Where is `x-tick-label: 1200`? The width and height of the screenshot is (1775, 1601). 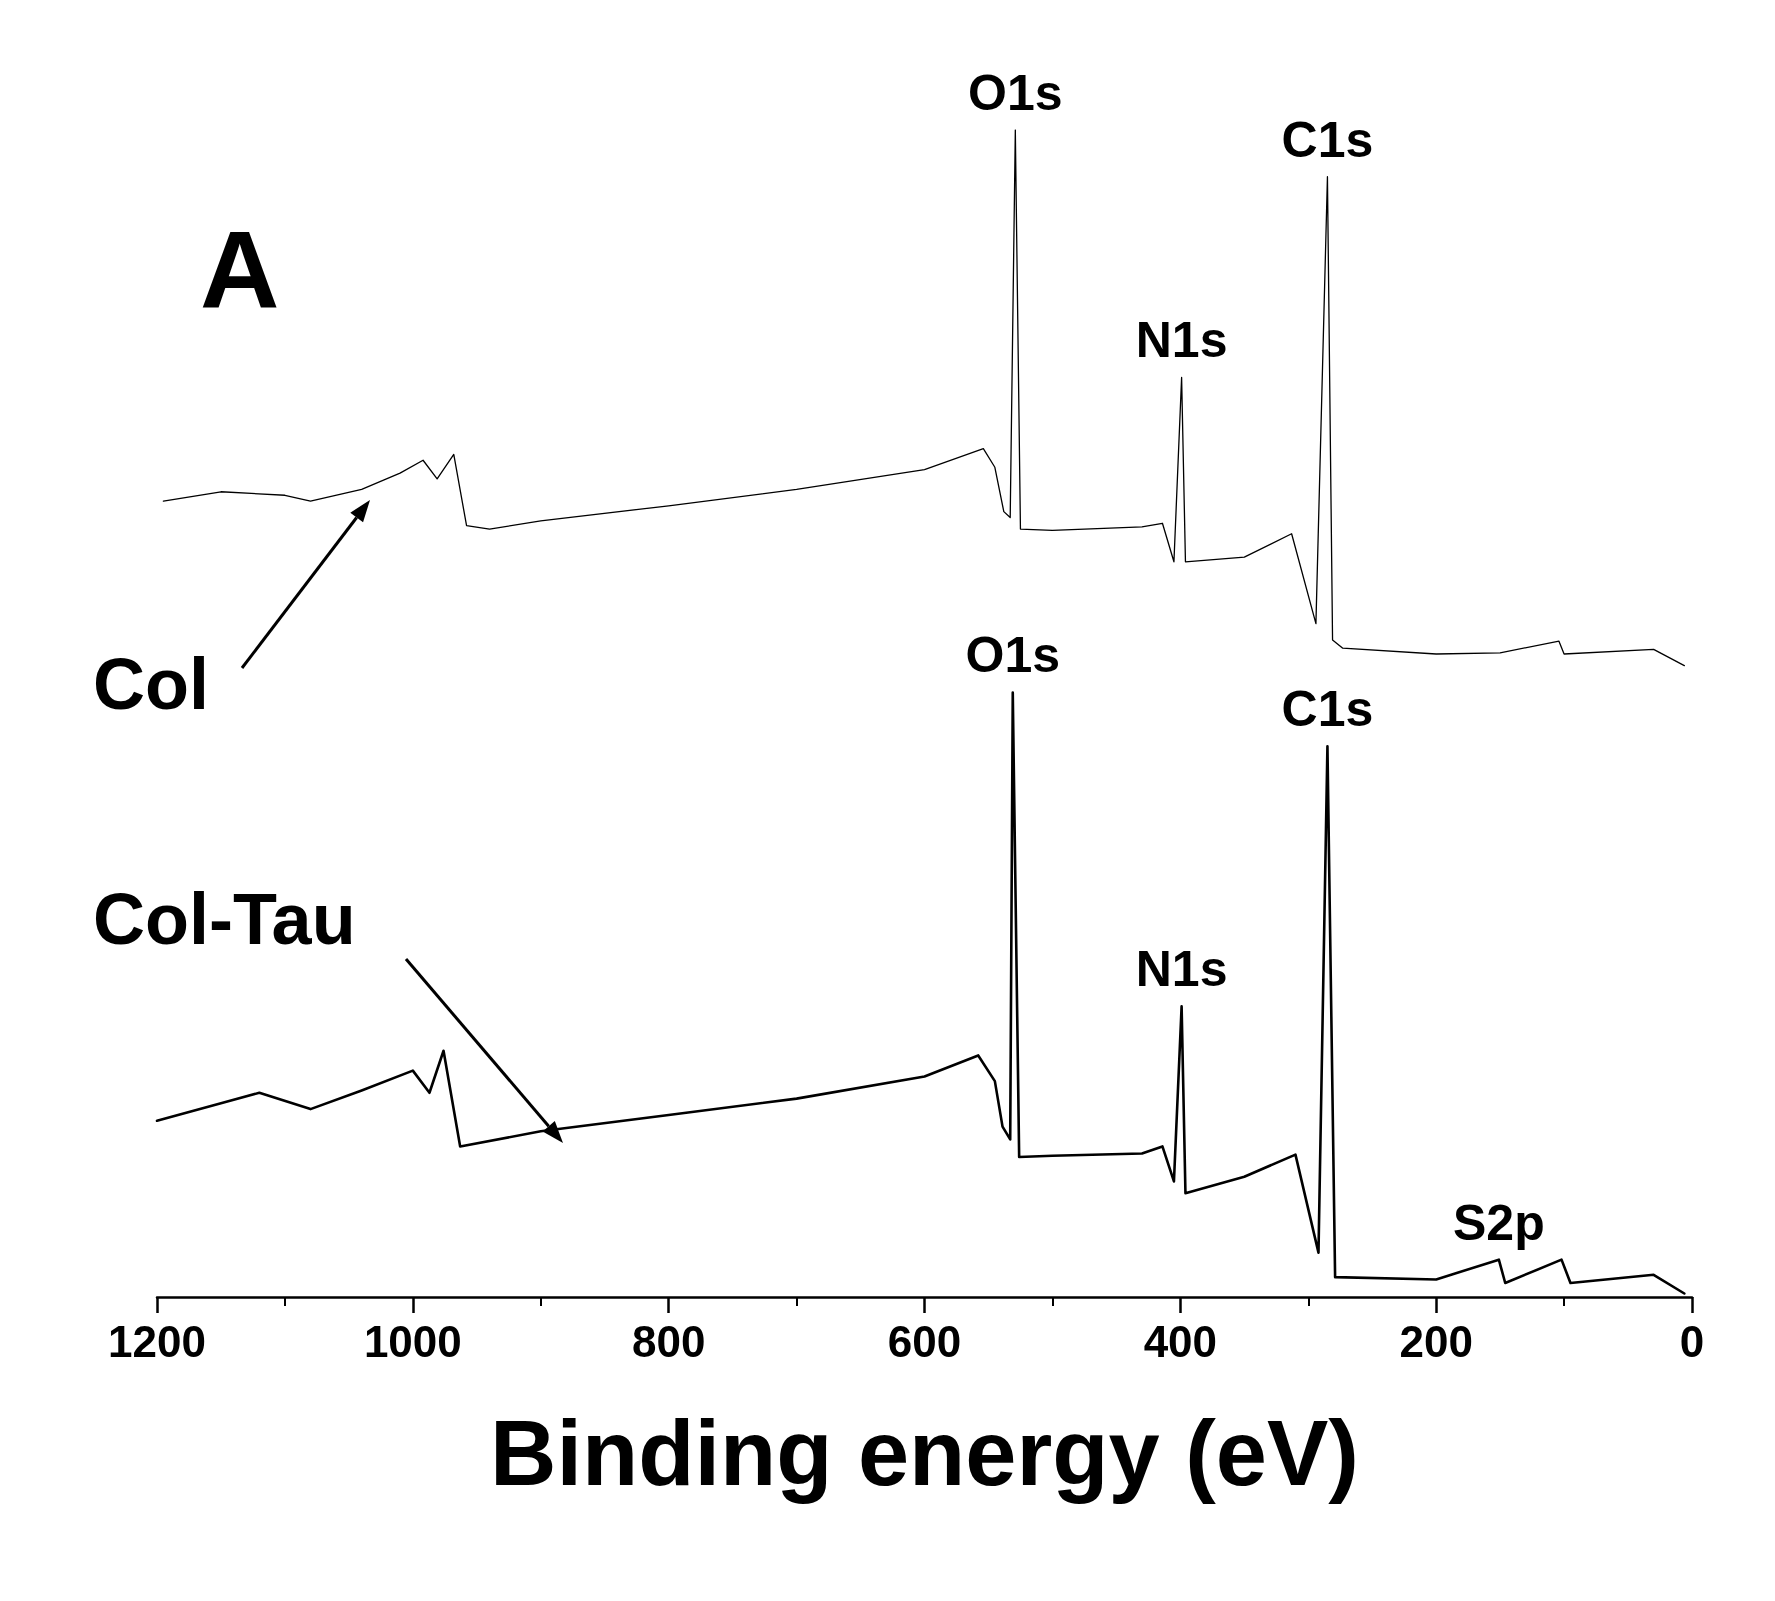
x-tick-label: 1200 is located at coordinates (157, 1341).